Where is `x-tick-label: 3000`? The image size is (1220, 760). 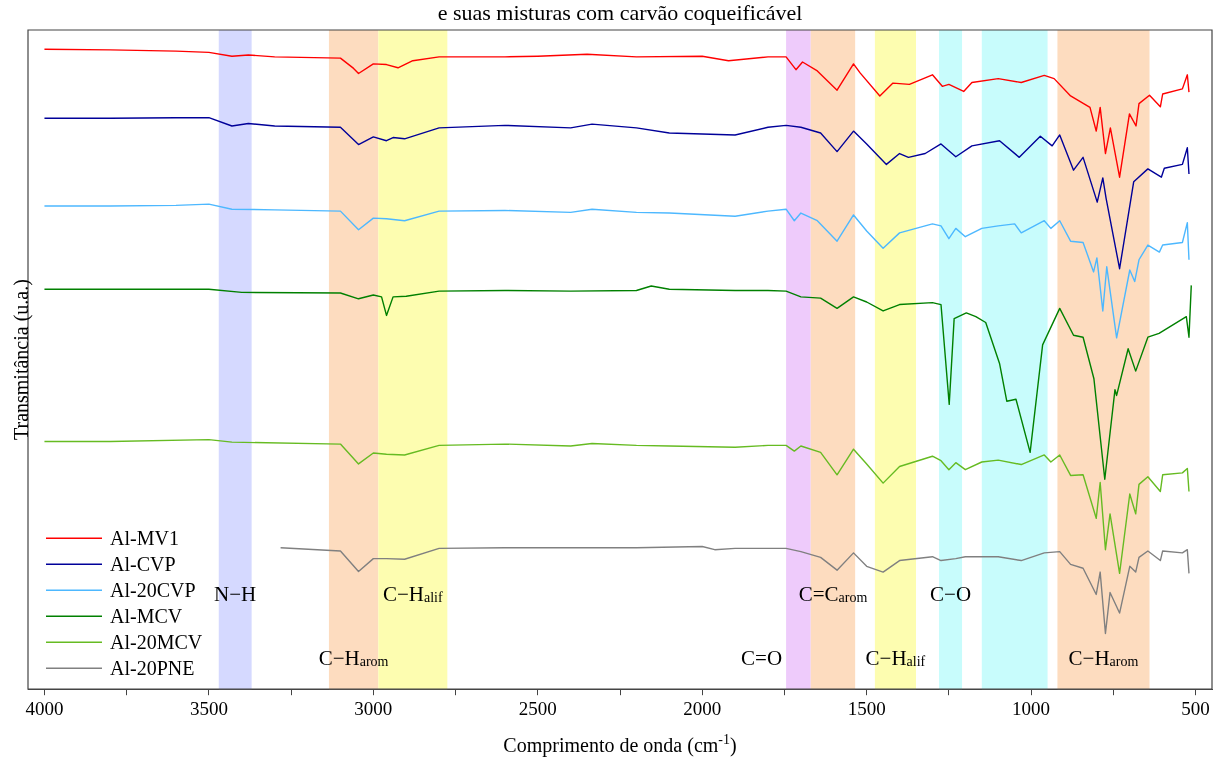
x-tick-label: 3000 is located at coordinates (373, 708).